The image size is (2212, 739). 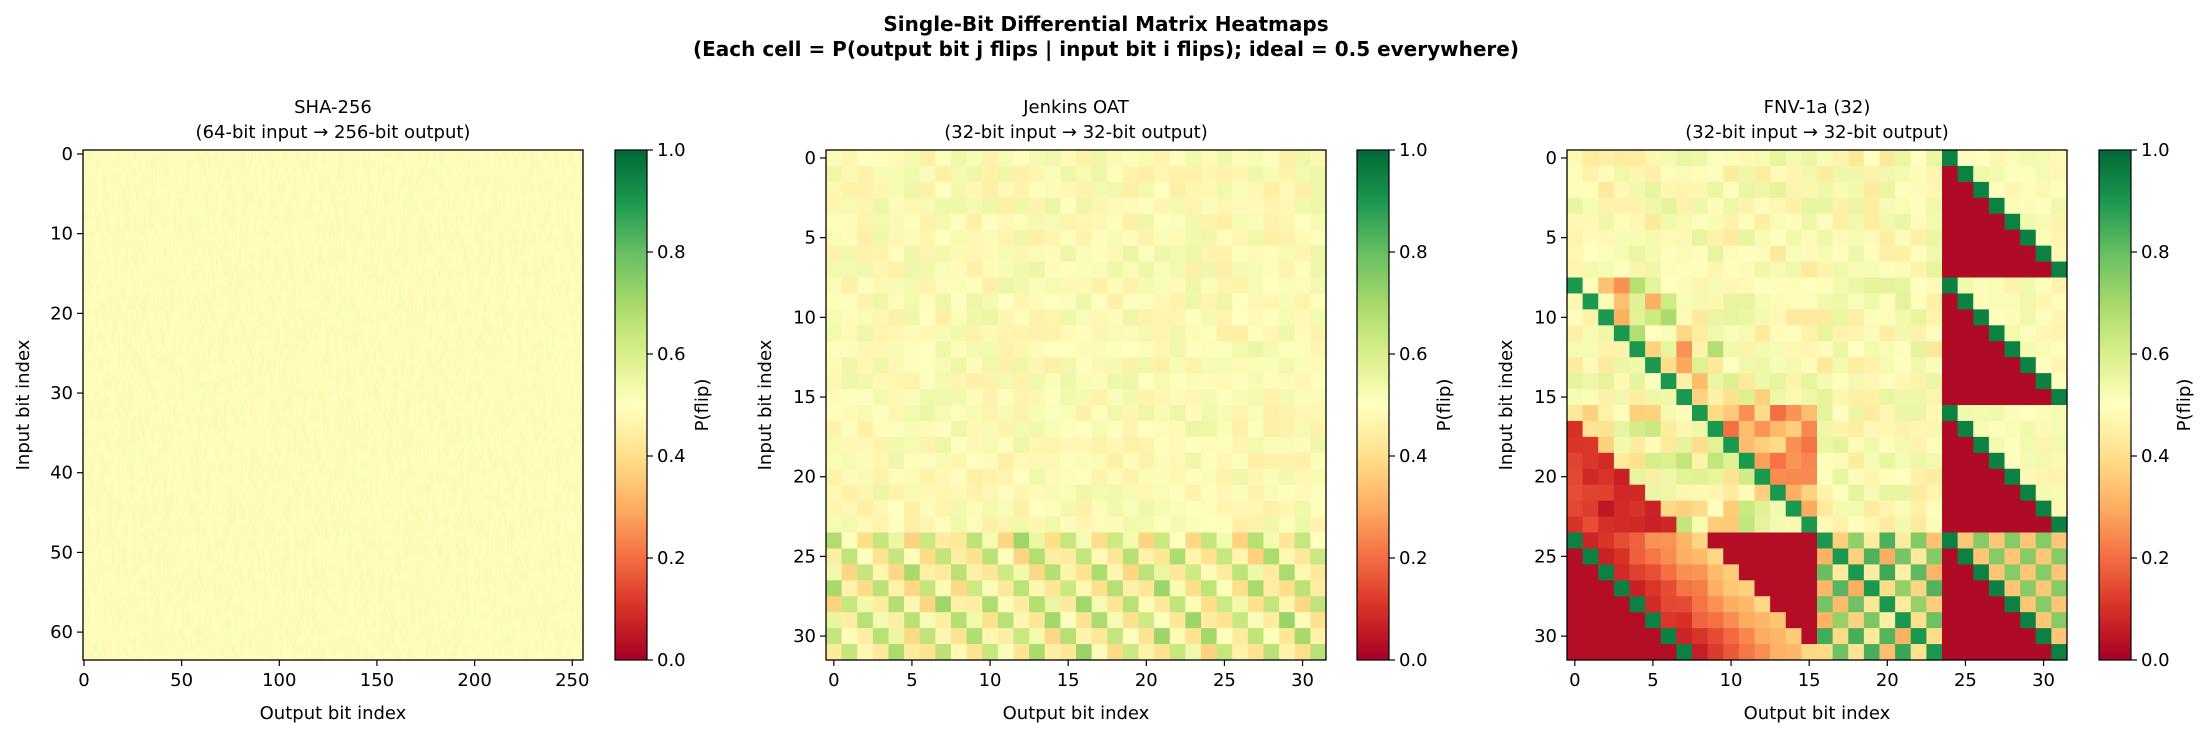 What do you see at coordinates (333, 107) in the screenshot?
I see `panel-title-line1: SHA-256` at bounding box center [333, 107].